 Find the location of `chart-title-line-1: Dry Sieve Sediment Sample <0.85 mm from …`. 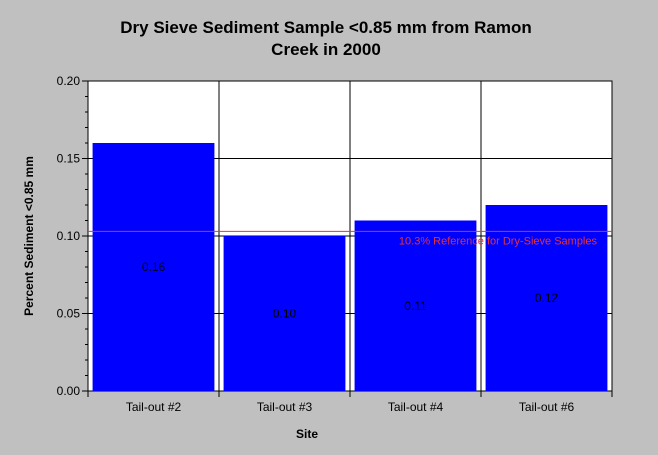

chart-title-line-1: Dry Sieve Sediment Sample <0.85 mm from … is located at coordinates (325, 27).